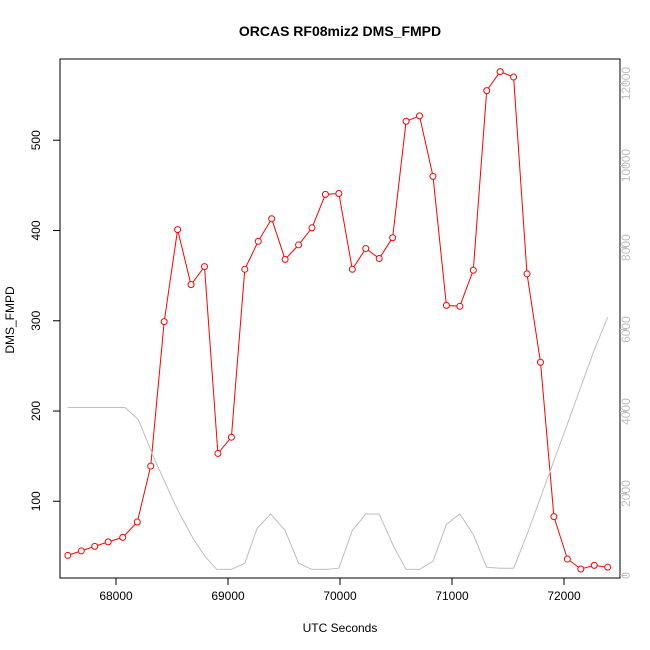 The height and width of the screenshot is (650, 650). Describe the element at coordinates (36, 411) in the screenshot. I see `y-tick-label: 200` at that location.